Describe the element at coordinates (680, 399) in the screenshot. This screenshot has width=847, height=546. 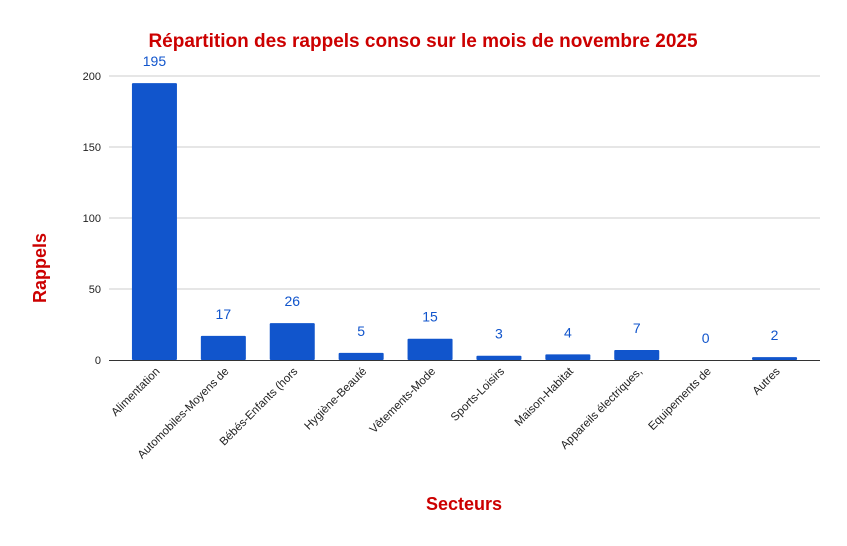
I see `x-tick-label: Equipements de` at that location.